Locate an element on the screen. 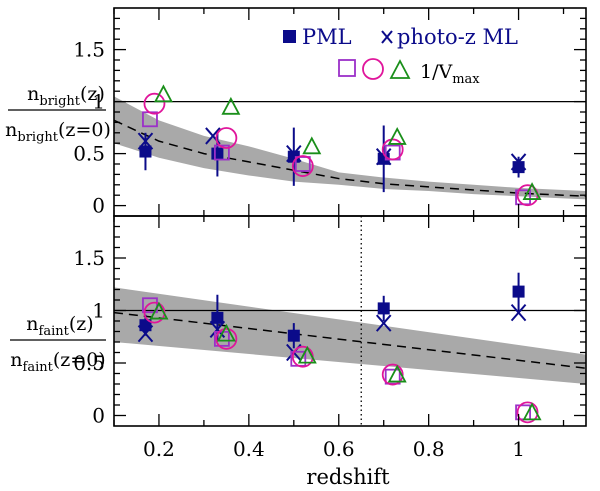  top-ytick-label: 1.5 is located at coordinates (89, 50).